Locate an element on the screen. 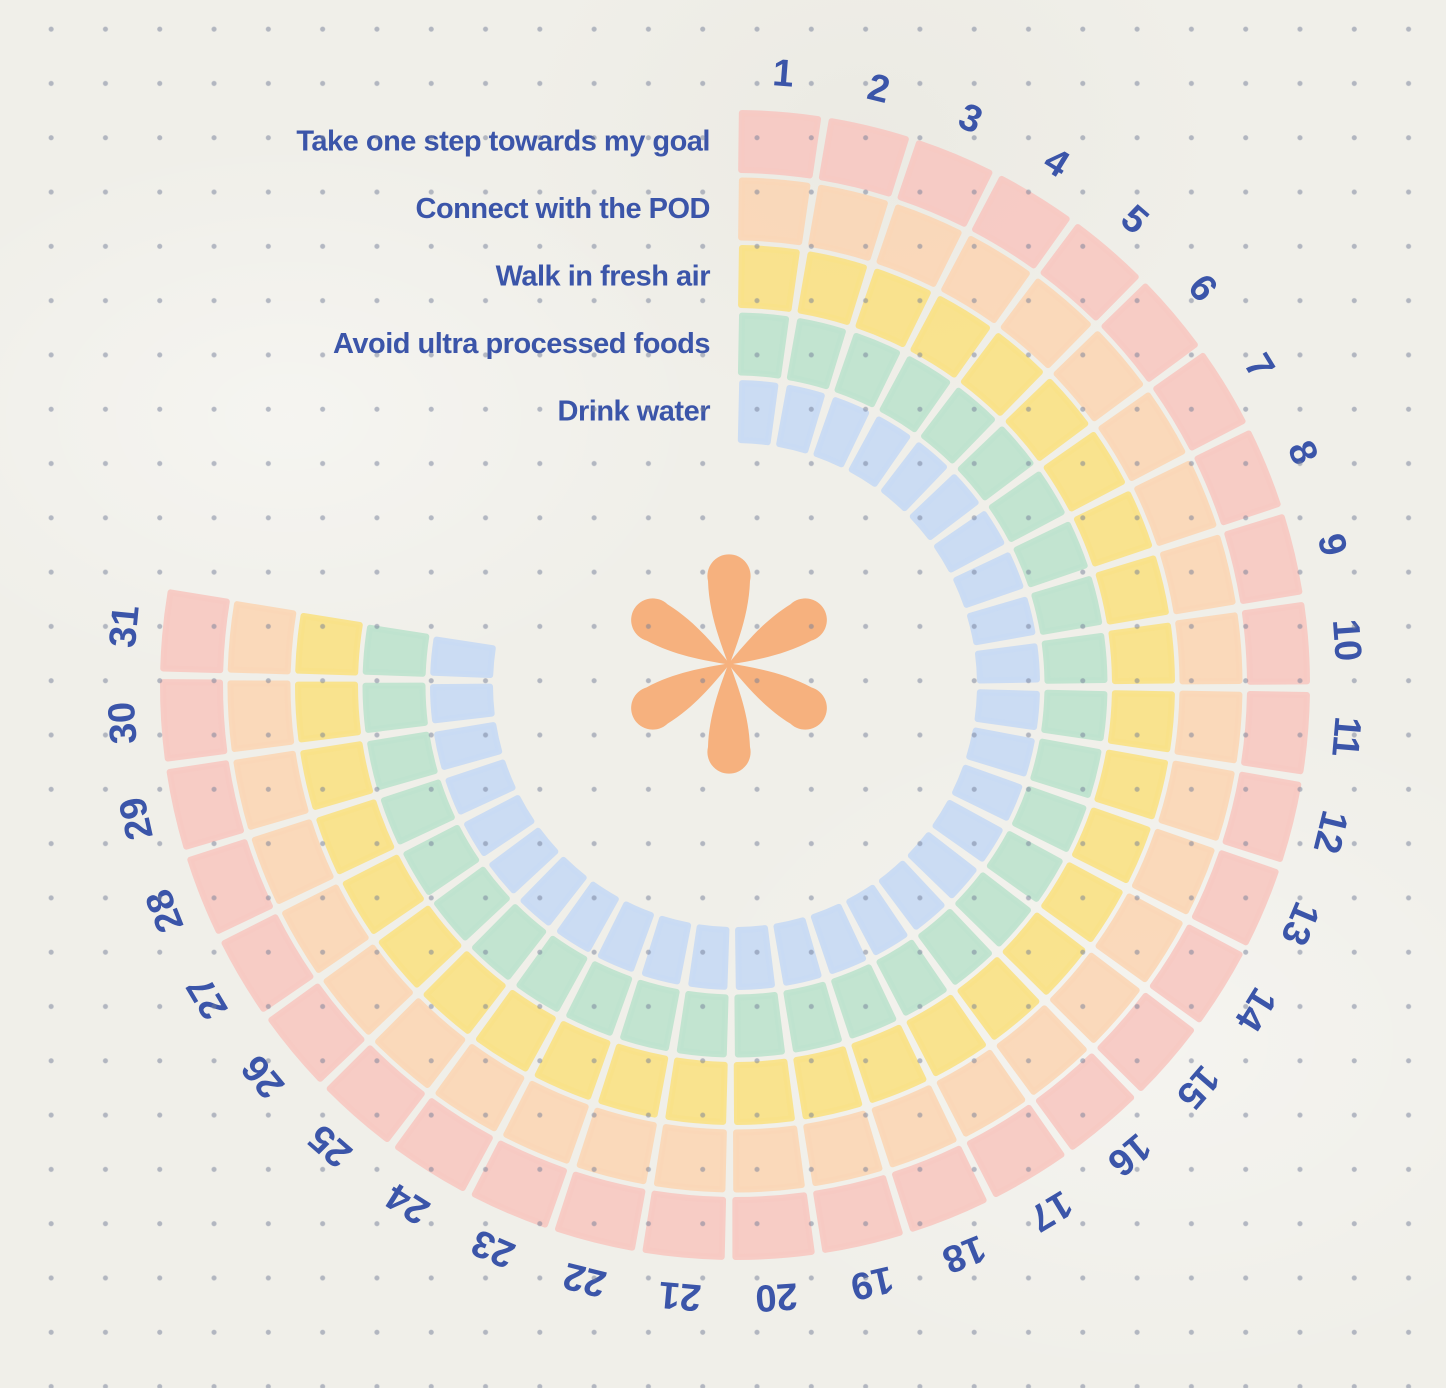  day-number-label: 10 is located at coordinates (1346, 640).